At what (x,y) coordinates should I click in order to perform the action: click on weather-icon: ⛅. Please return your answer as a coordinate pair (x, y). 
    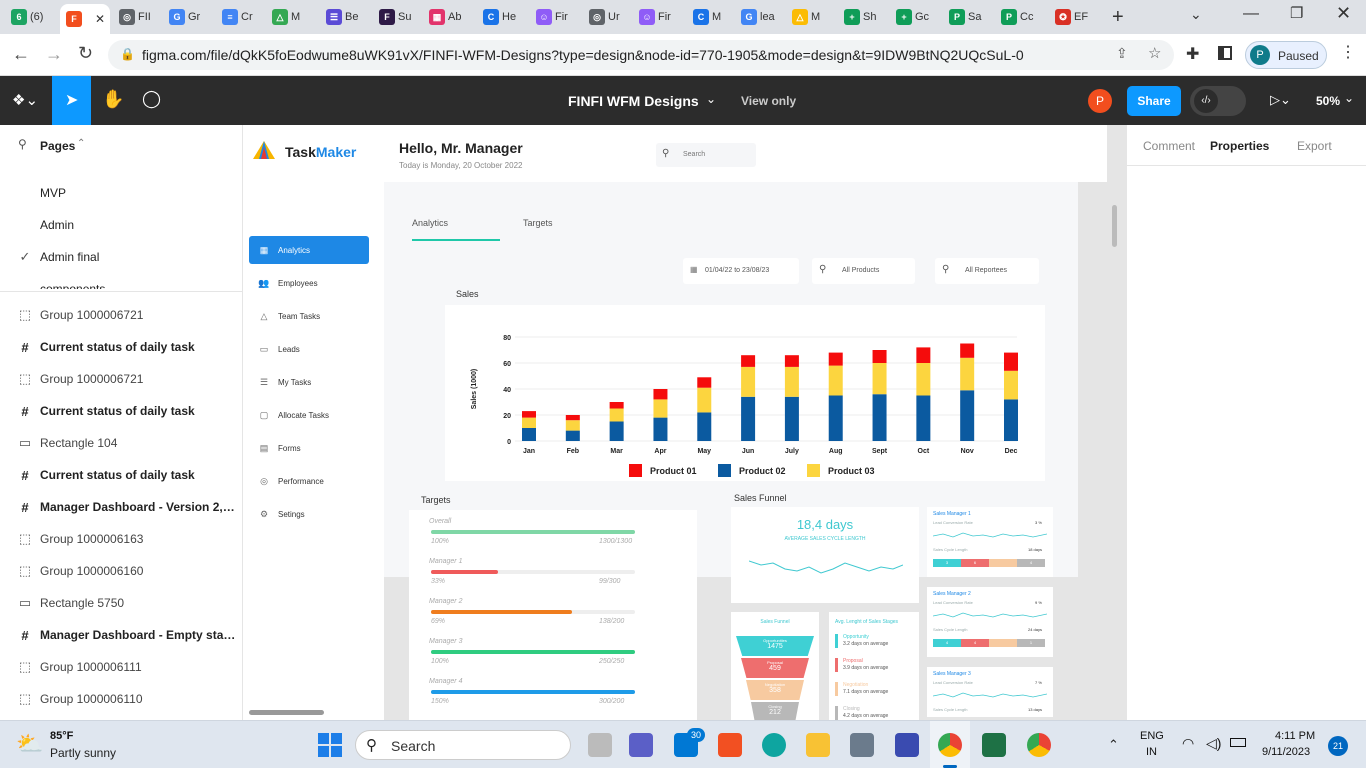
    Looking at the image, I should click on (30, 743).